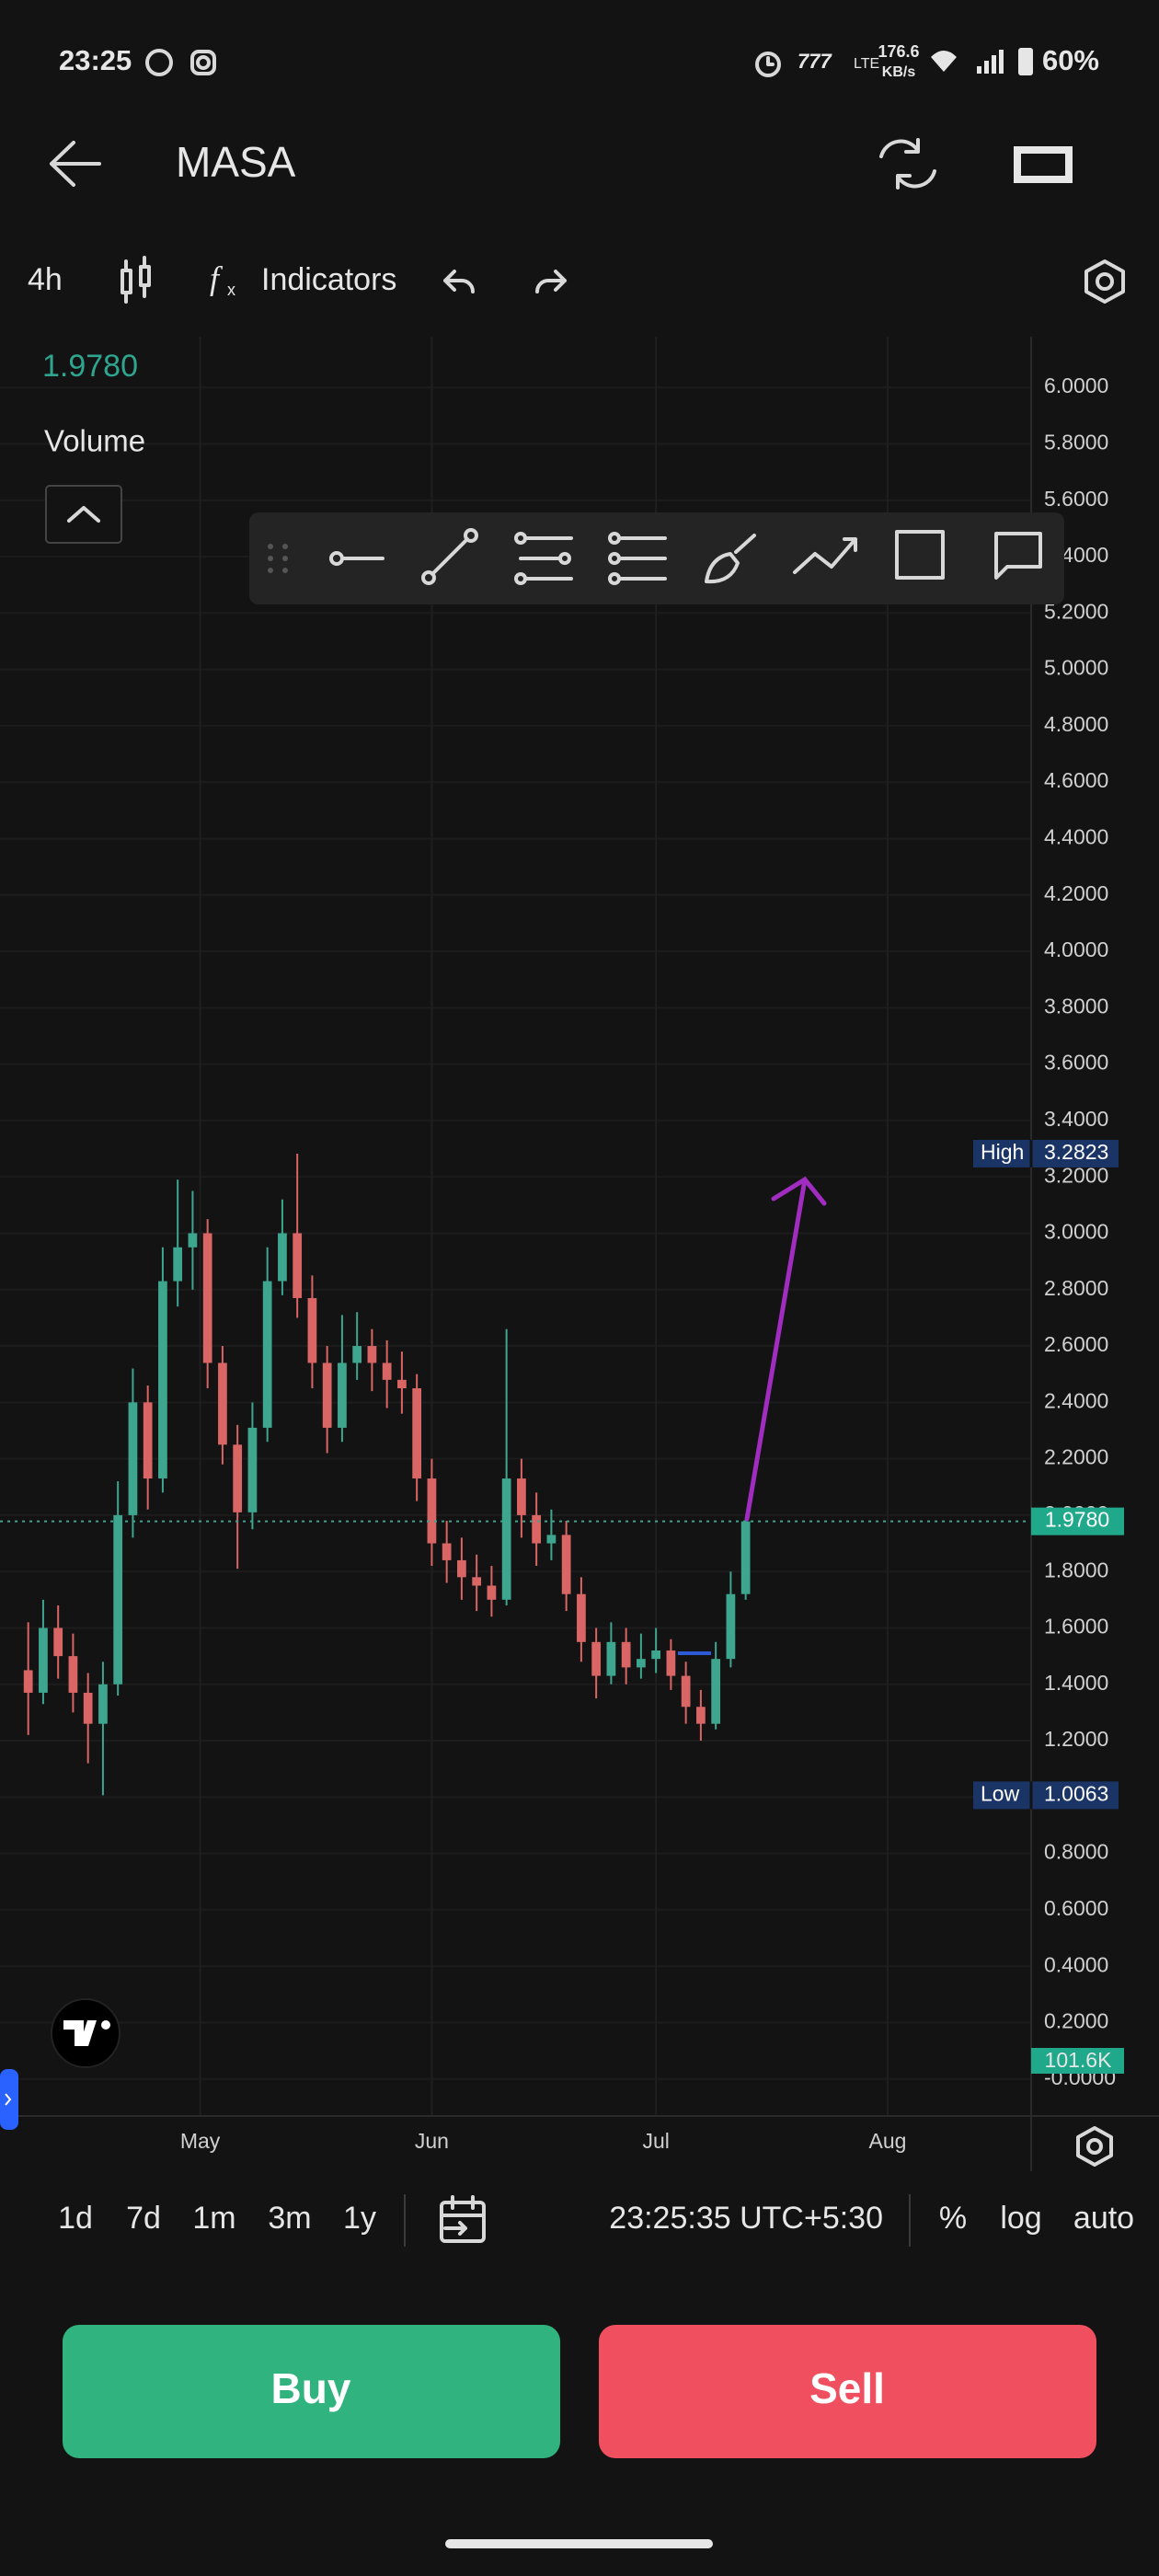  What do you see at coordinates (551, 281) in the screenshot?
I see `redo-button` at bounding box center [551, 281].